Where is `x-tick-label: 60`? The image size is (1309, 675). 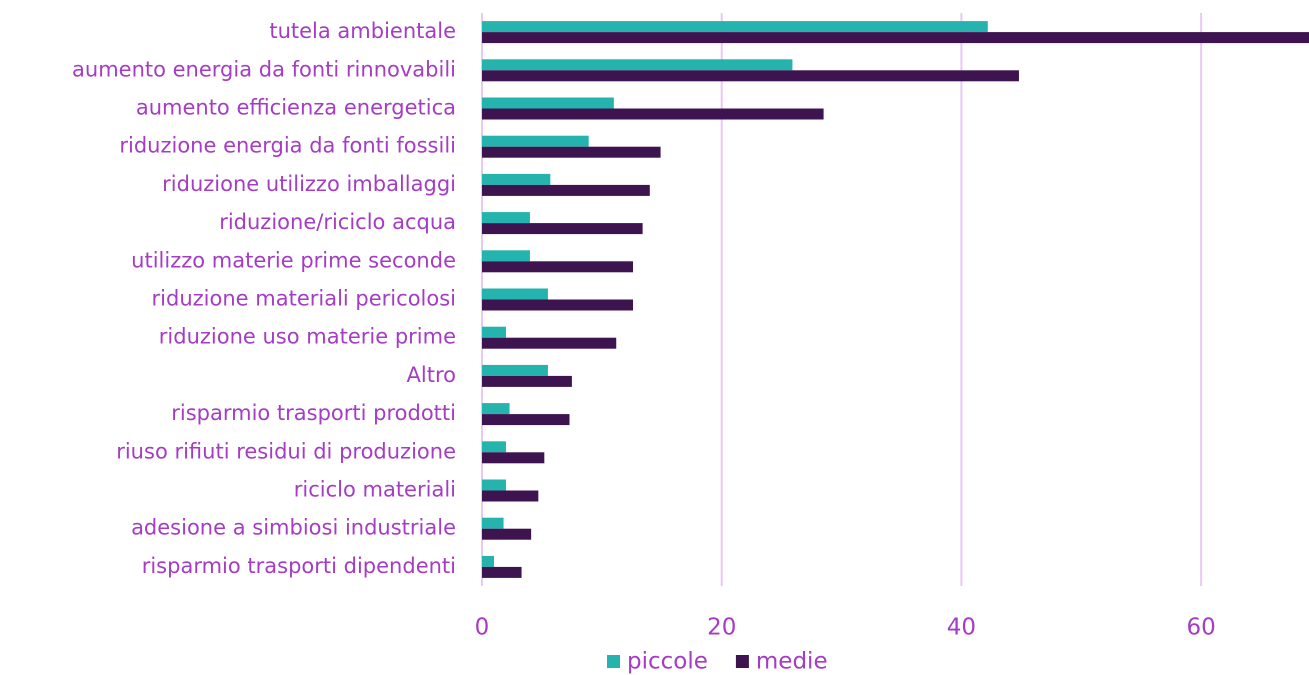
x-tick-label: 60 is located at coordinates (1200, 628).